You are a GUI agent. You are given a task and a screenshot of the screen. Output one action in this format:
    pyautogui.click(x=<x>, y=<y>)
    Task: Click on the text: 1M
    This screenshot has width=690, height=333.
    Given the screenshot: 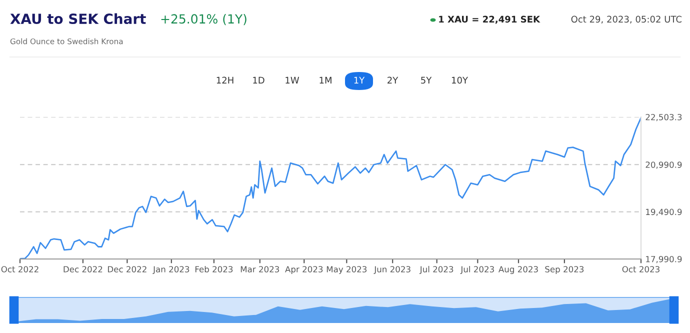 What is the action you would take?
    pyautogui.click(x=326, y=80)
    